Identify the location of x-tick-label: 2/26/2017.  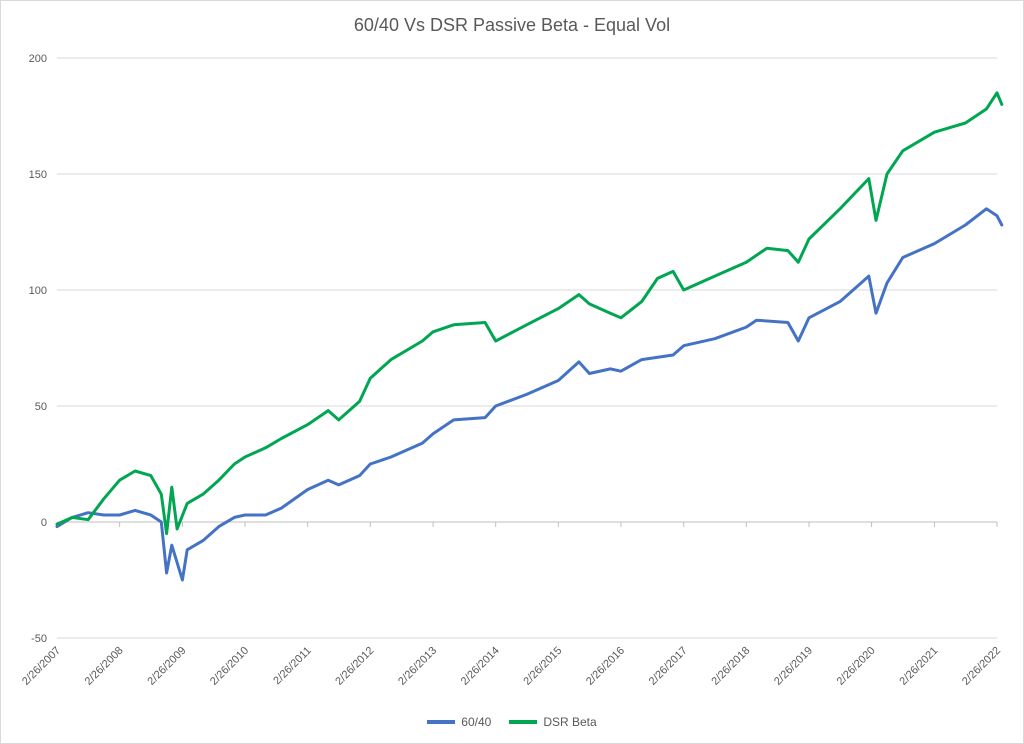
(668, 666).